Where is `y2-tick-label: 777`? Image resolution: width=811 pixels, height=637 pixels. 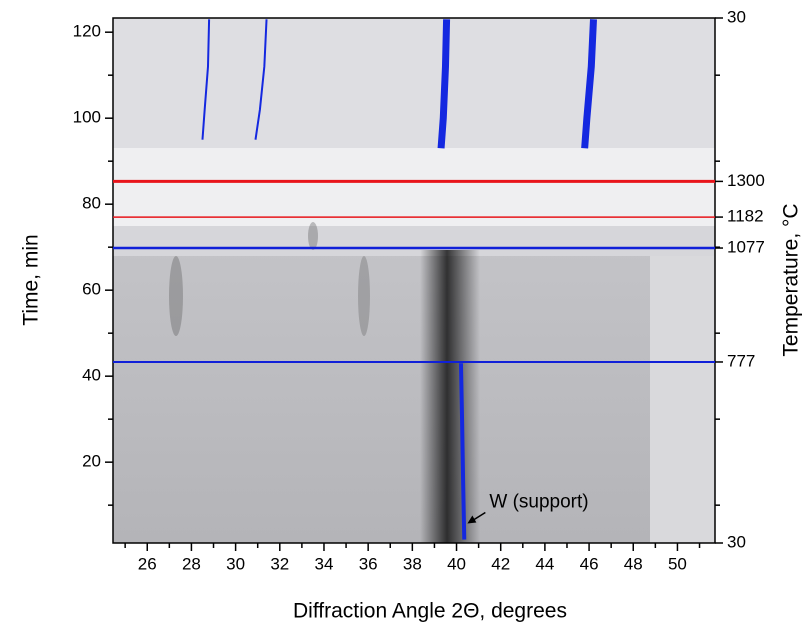
y2-tick-label: 777 is located at coordinates (741, 360).